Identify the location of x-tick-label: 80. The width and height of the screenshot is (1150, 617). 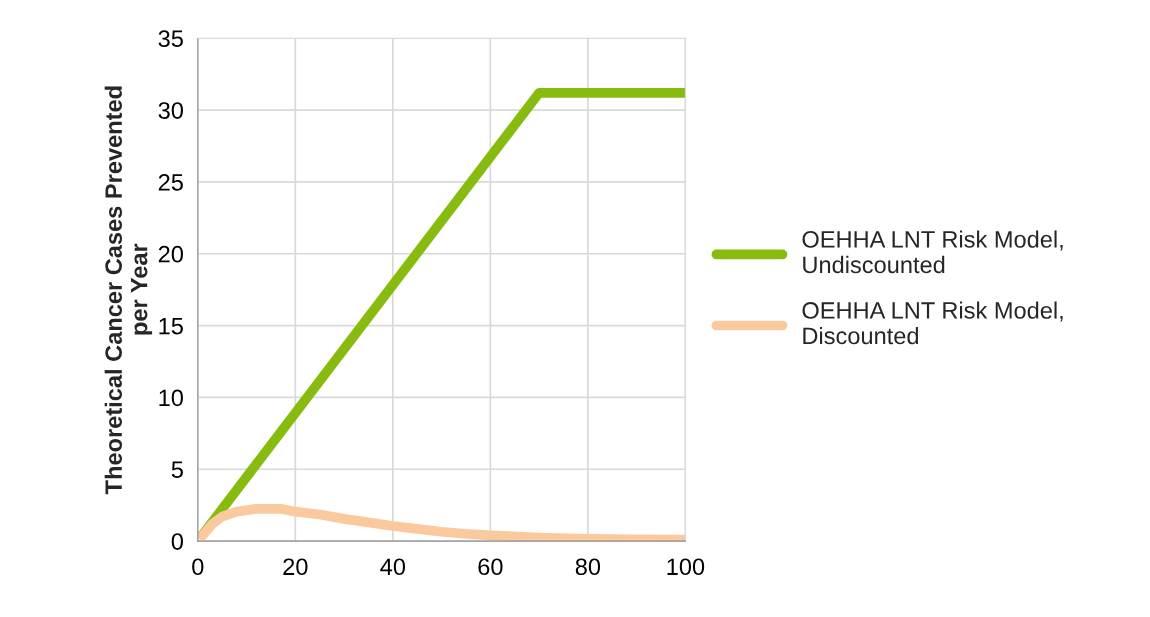
(588, 567).